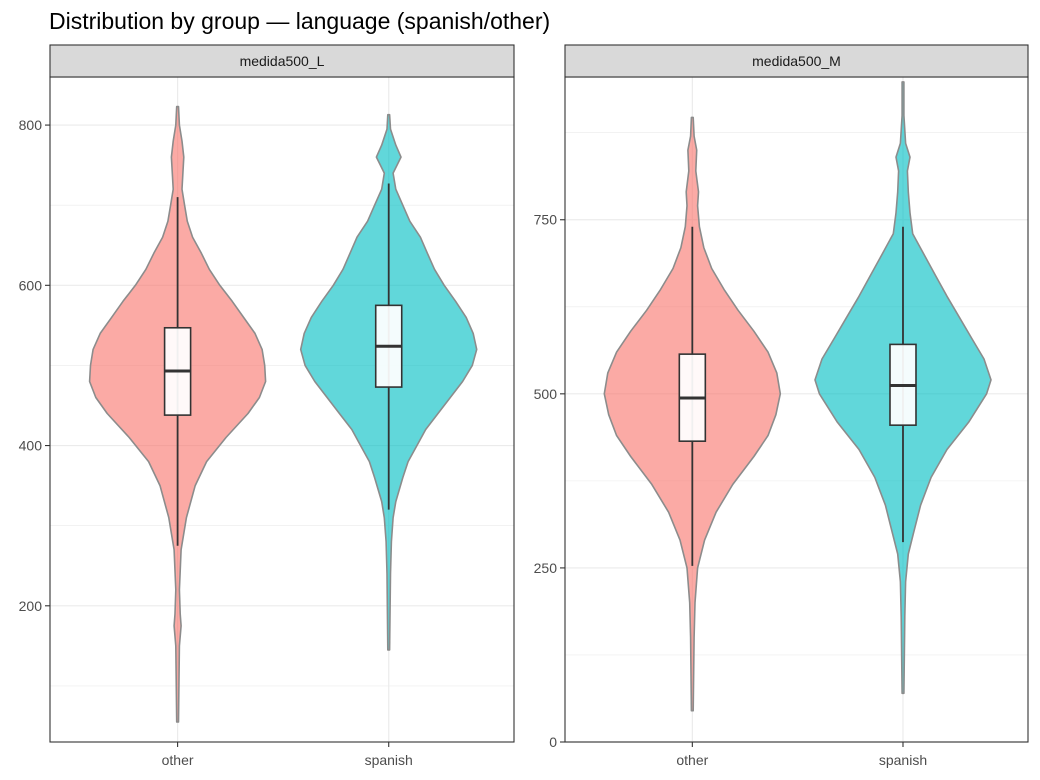  Describe the element at coordinates (31, 606) in the screenshot. I see `y-tick-label: 200` at that location.